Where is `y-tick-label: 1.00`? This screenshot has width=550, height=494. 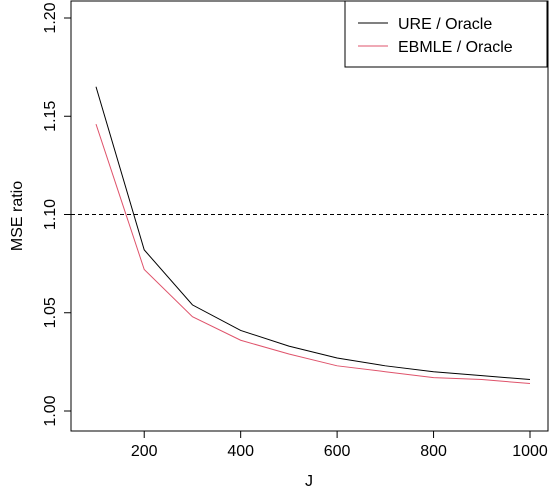
y-tick-label: 1.00 is located at coordinates (50, 410).